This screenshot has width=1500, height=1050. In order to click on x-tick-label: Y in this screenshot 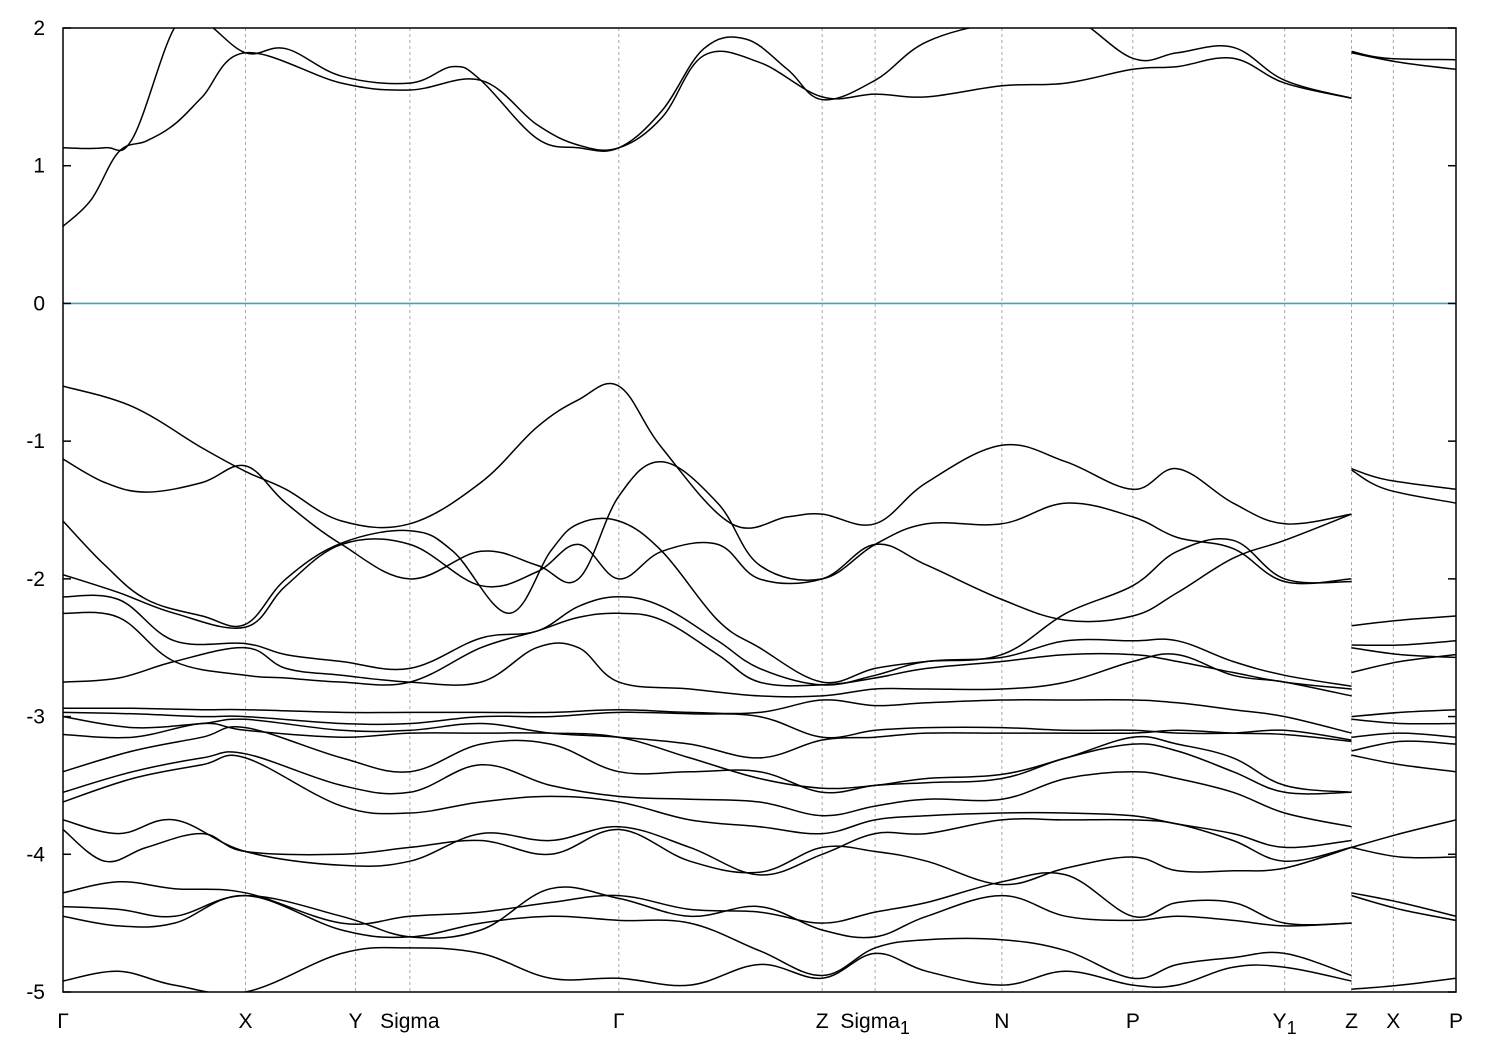, I will do `click(356, 1021)`.